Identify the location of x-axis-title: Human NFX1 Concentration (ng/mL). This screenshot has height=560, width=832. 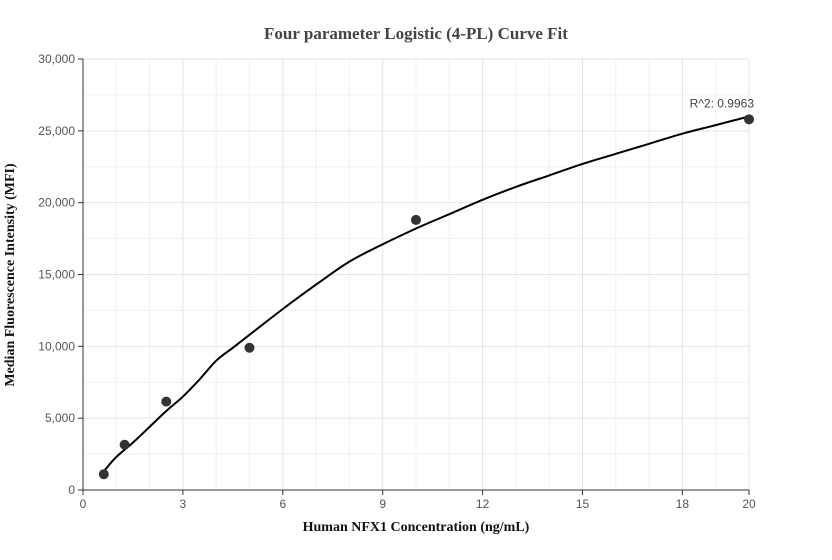
(416, 527).